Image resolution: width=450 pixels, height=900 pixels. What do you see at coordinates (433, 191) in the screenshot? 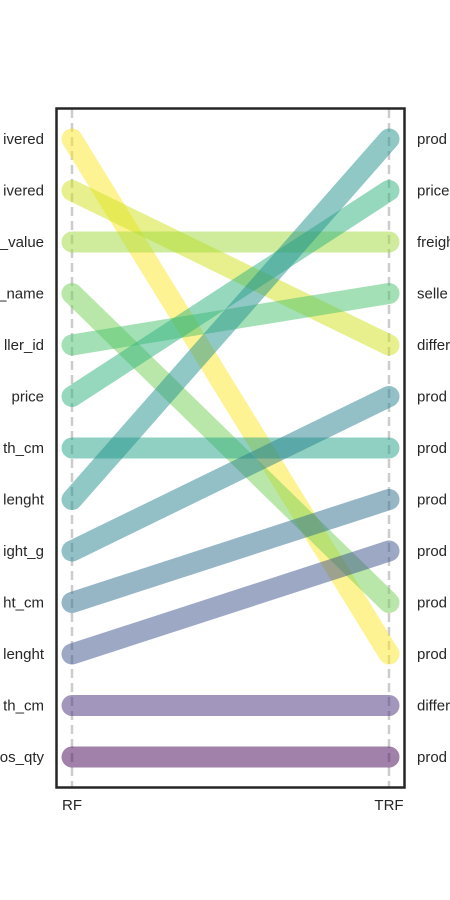
I see `right-tick-label: price` at bounding box center [433, 191].